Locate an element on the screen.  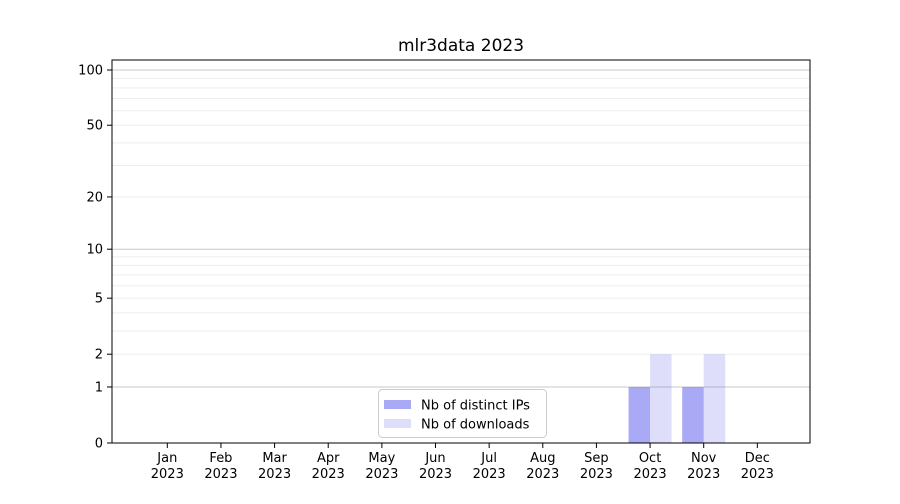
y-axis: 0 1 2 5 10 20 50 100 is located at coordinates (95, 258).